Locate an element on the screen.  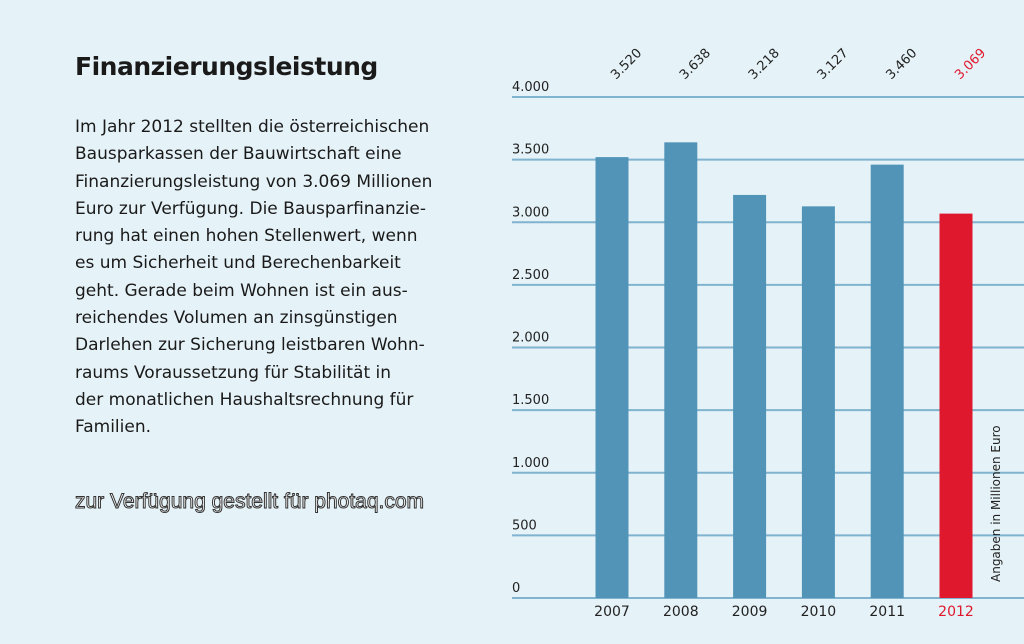
paragraph-line: geht. Gerade beim Wohnen ist ein aus- is located at coordinates (241, 290).